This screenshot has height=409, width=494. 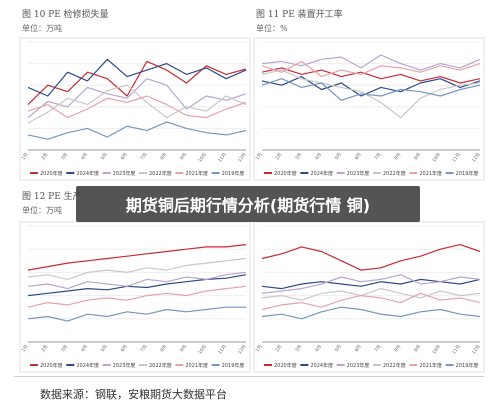 I want to click on chart-title-3: 图 12 PE 生产, so click(x=52, y=197).